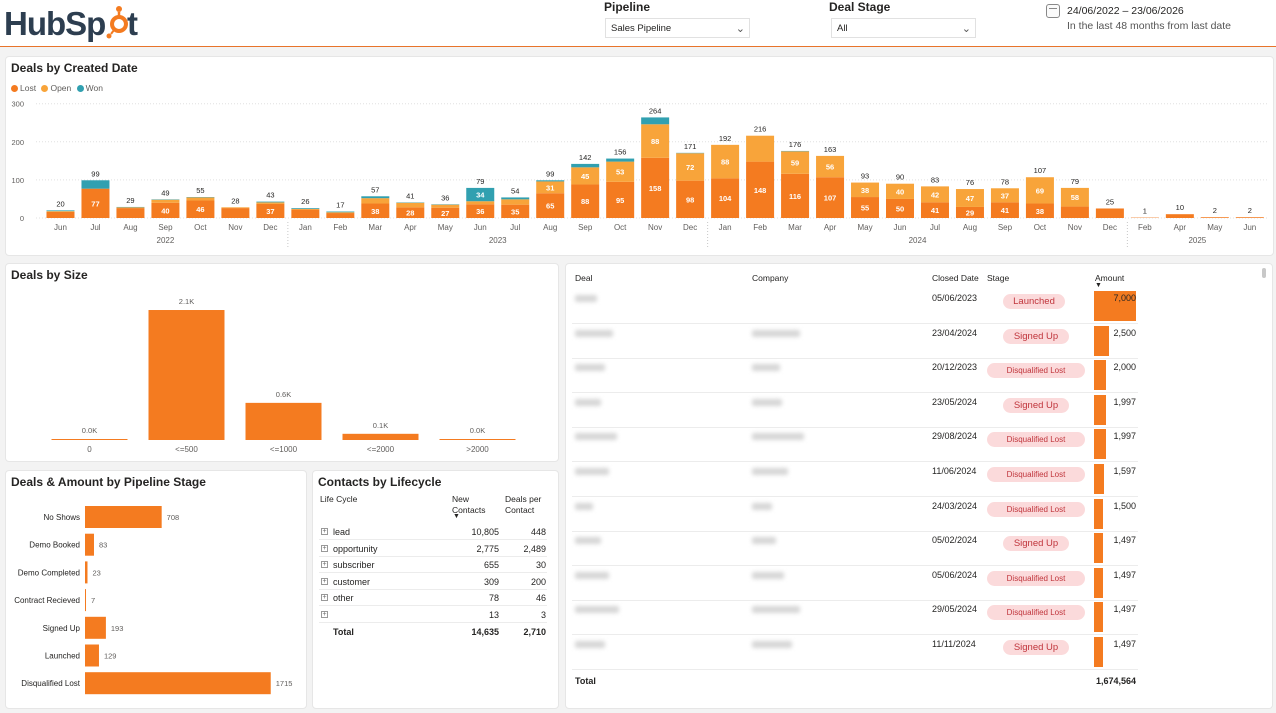 This screenshot has width=1276, height=713. What do you see at coordinates (283, 394) in the screenshot?
I see `size-data-label: 0.6K` at bounding box center [283, 394].